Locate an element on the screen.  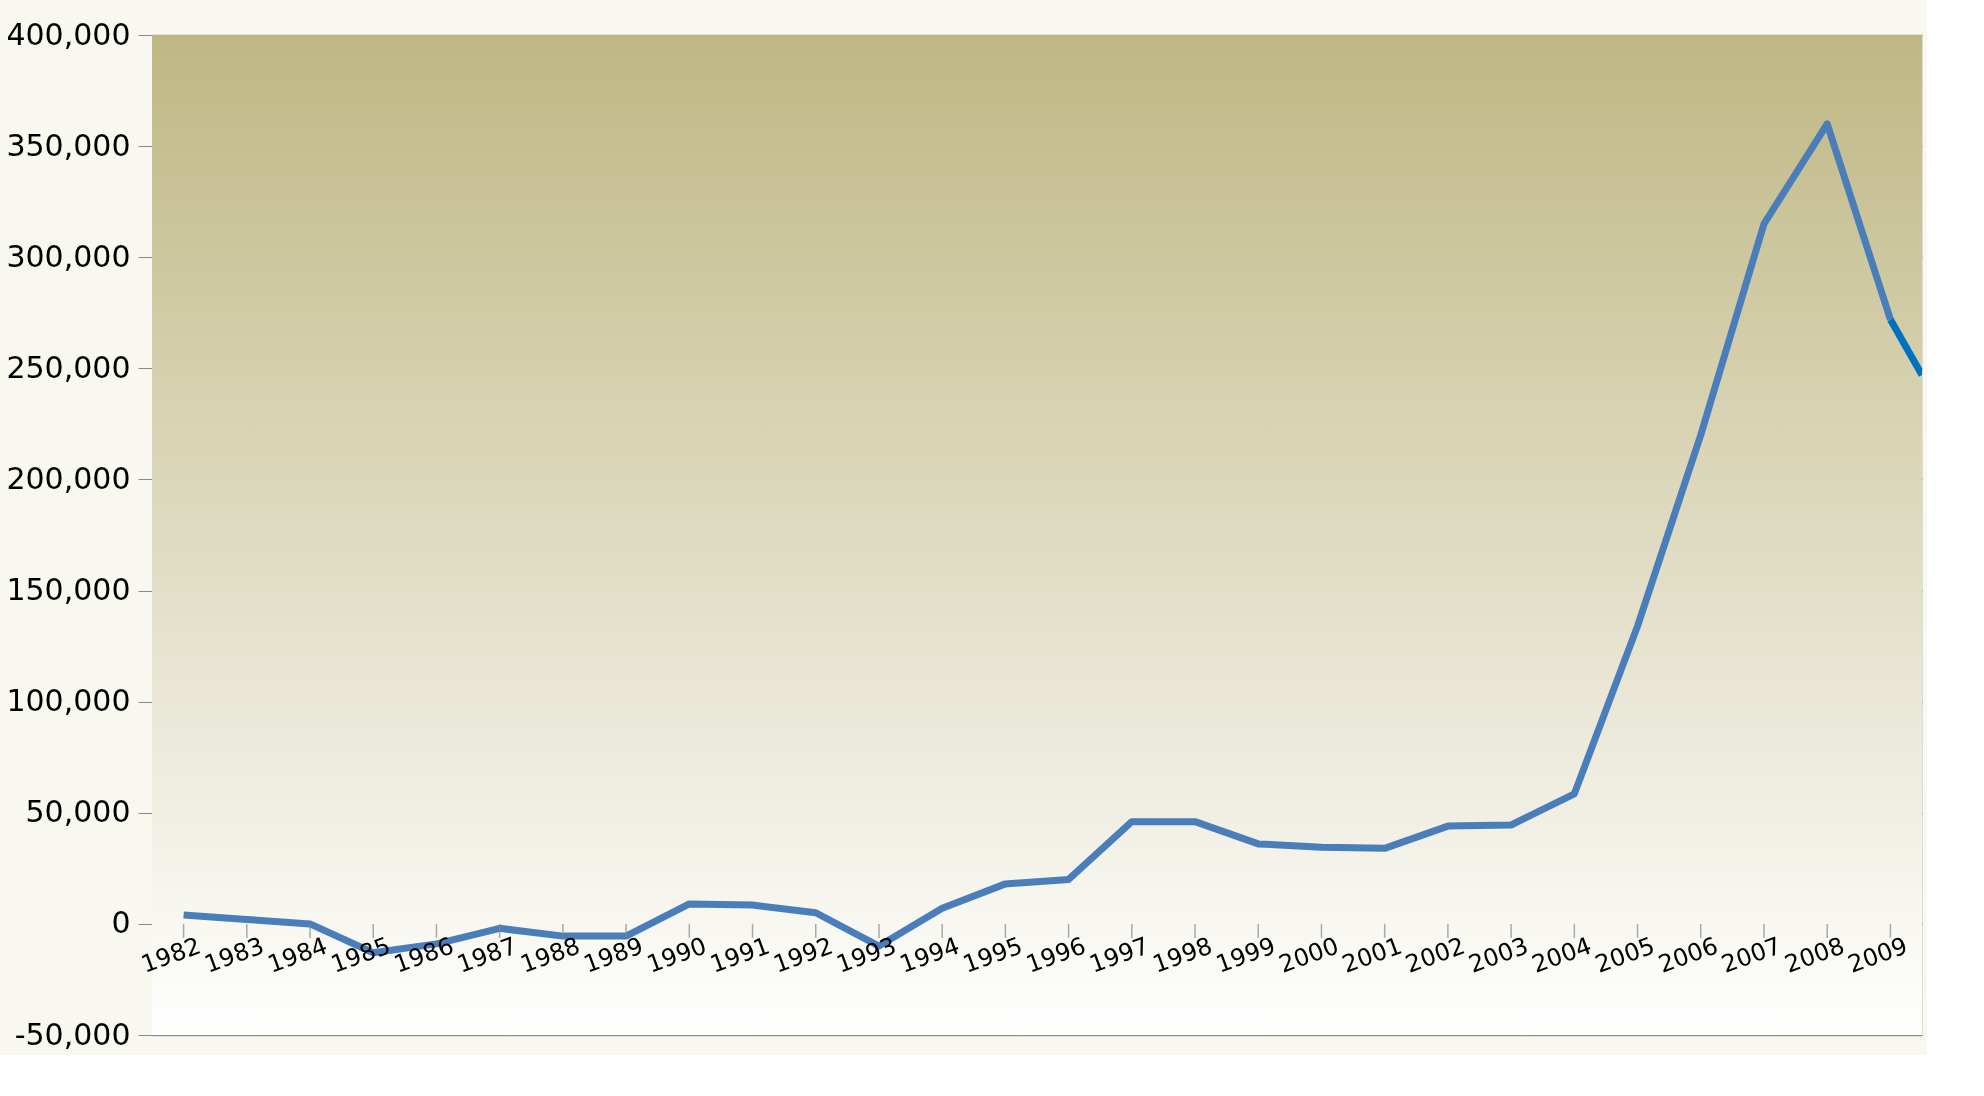
y-tick-label: -50,000 is located at coordinates (72, 1034).